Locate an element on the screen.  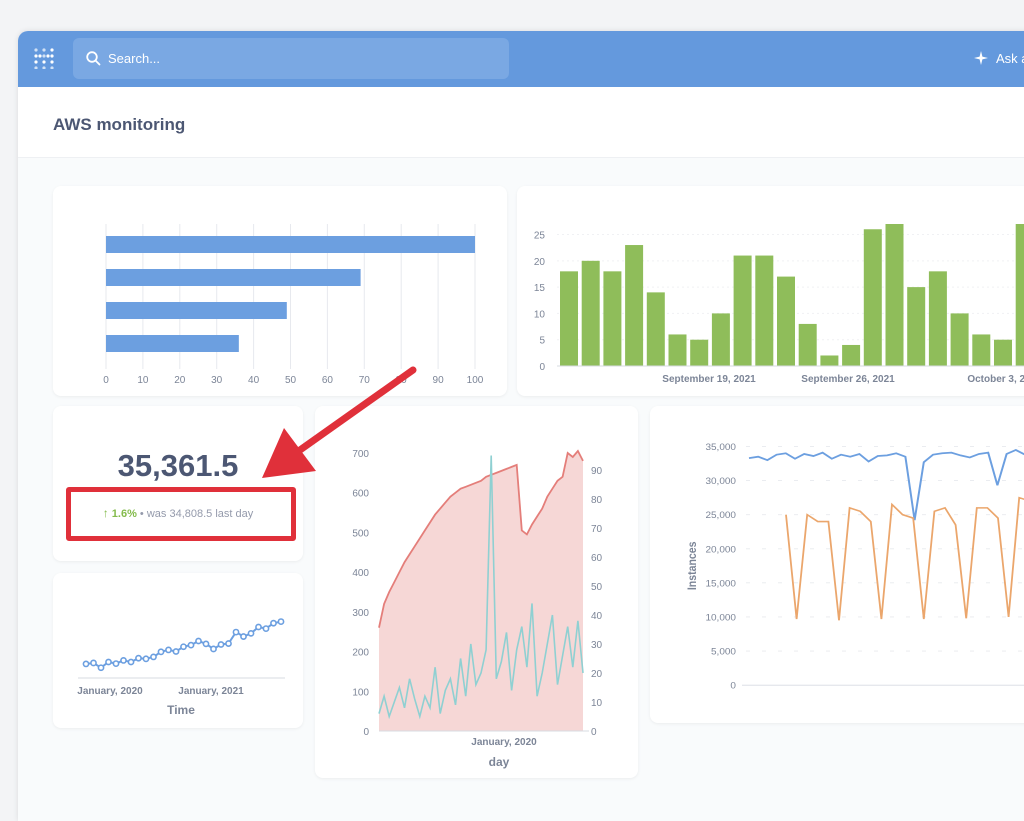
x-tick-label: September 19, 2021 is located at coordinates (709, 379).